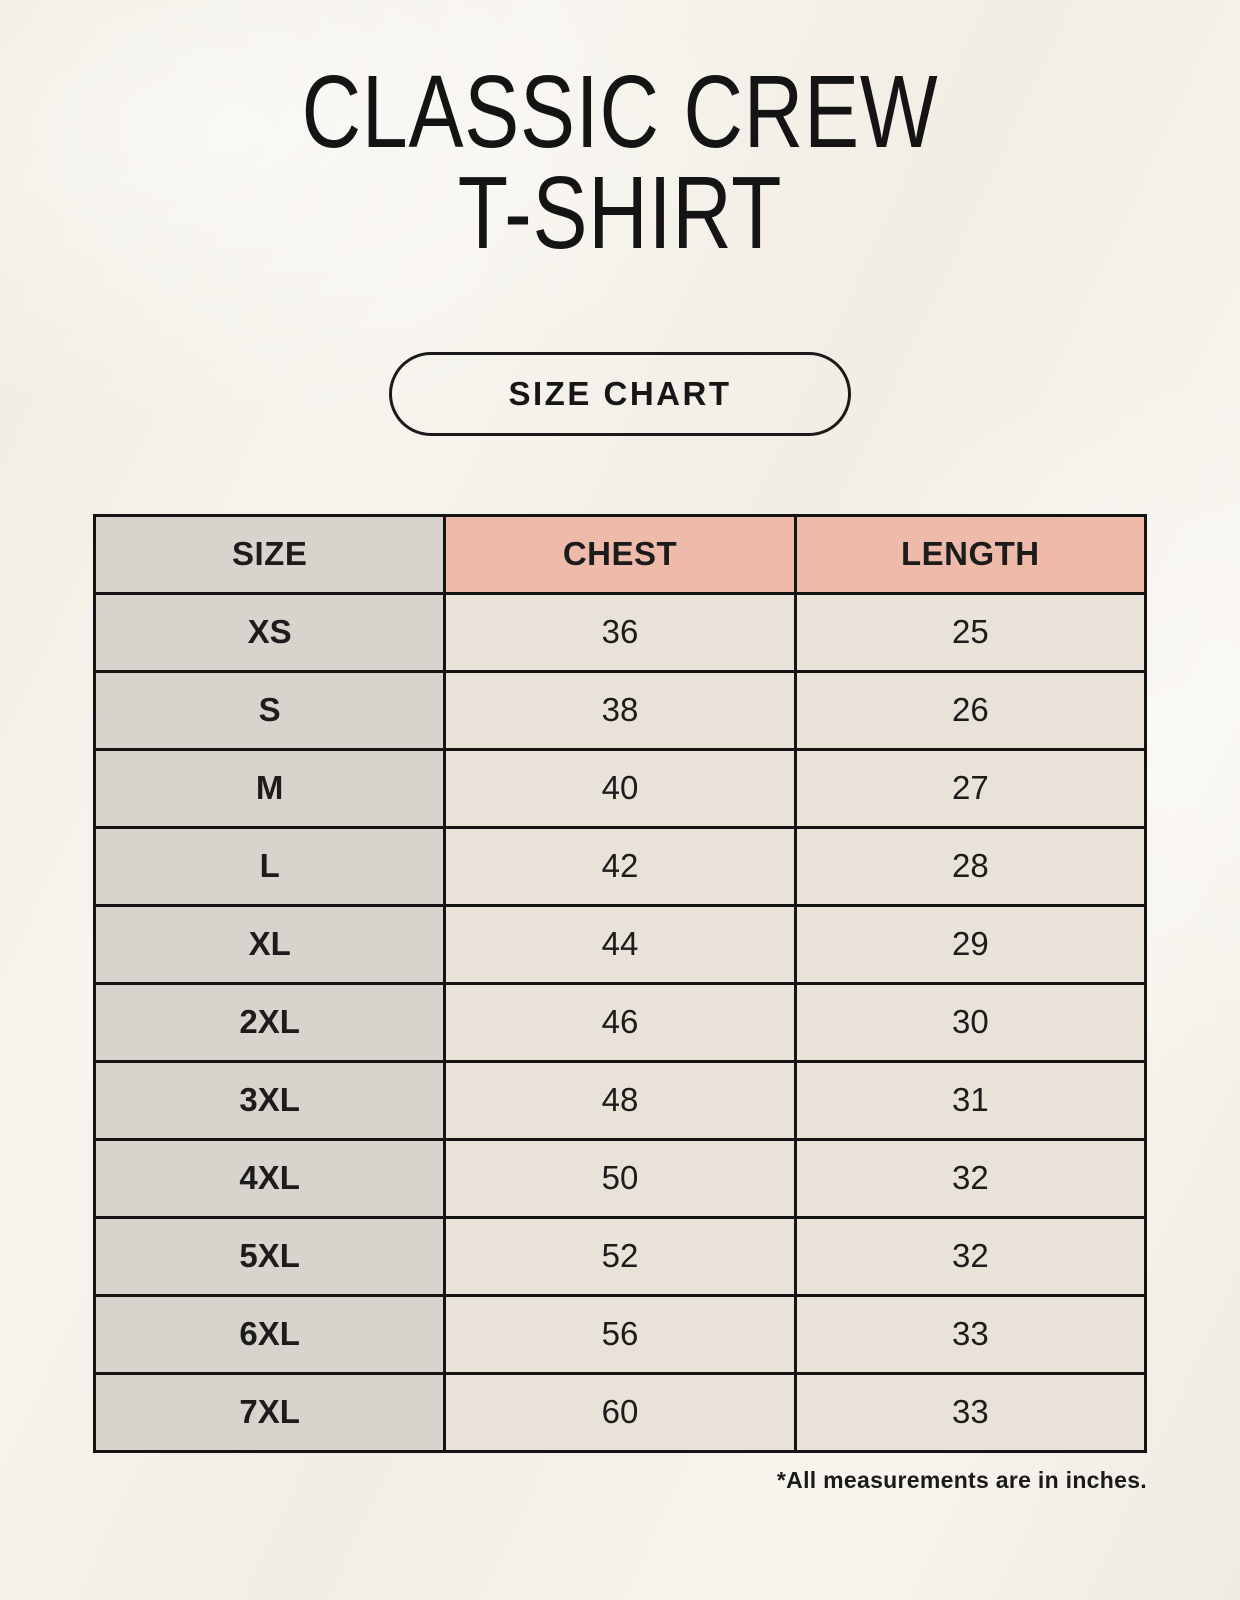  I want to click on length-cell: 29, so click(970, 944).